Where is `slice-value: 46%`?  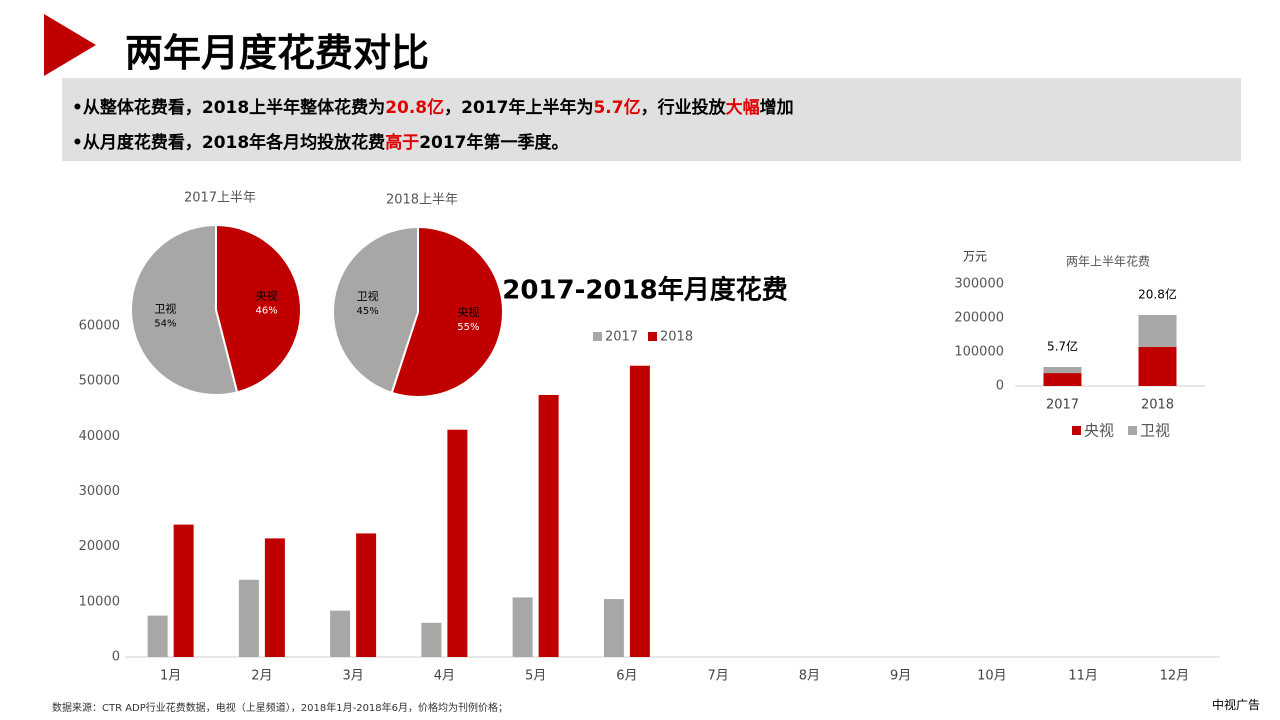 slice-value: 46% is located at coordinates (266, 311).